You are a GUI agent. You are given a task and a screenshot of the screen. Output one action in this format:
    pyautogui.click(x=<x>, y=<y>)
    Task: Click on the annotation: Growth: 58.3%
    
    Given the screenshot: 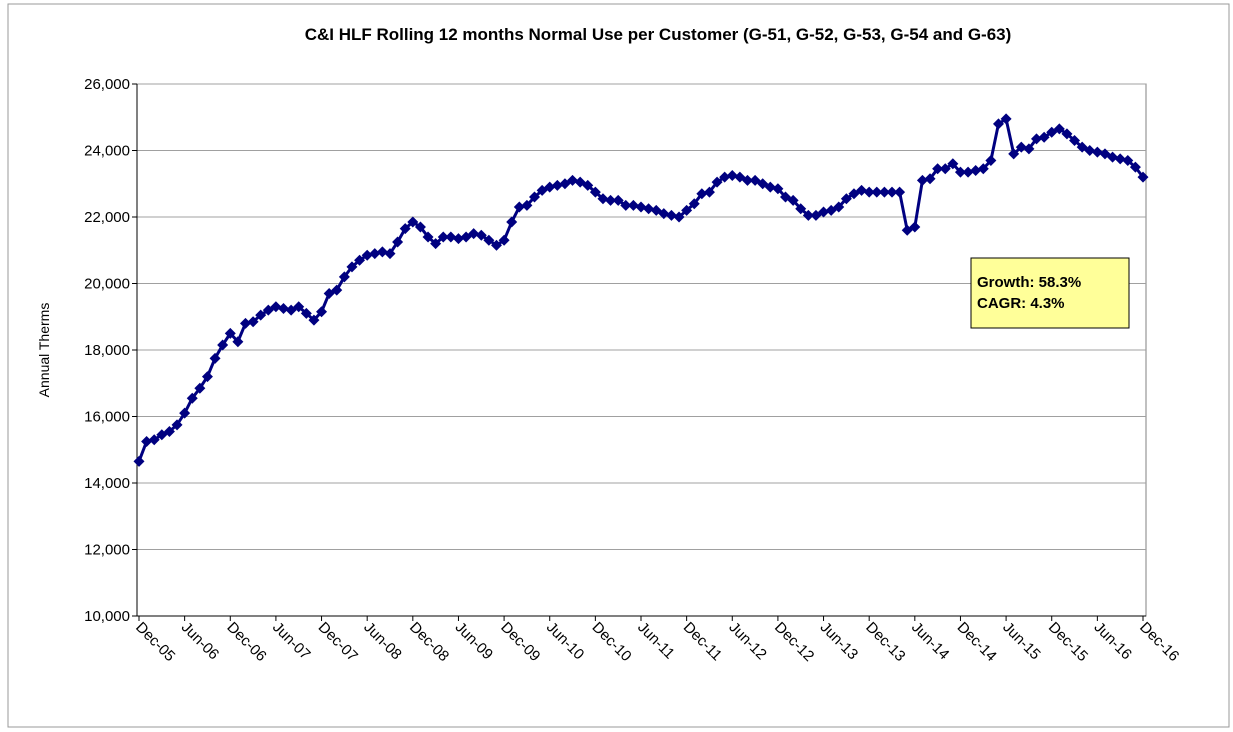 What is the action you would take?
    pyautogui.click(x=1029, y=282)
    